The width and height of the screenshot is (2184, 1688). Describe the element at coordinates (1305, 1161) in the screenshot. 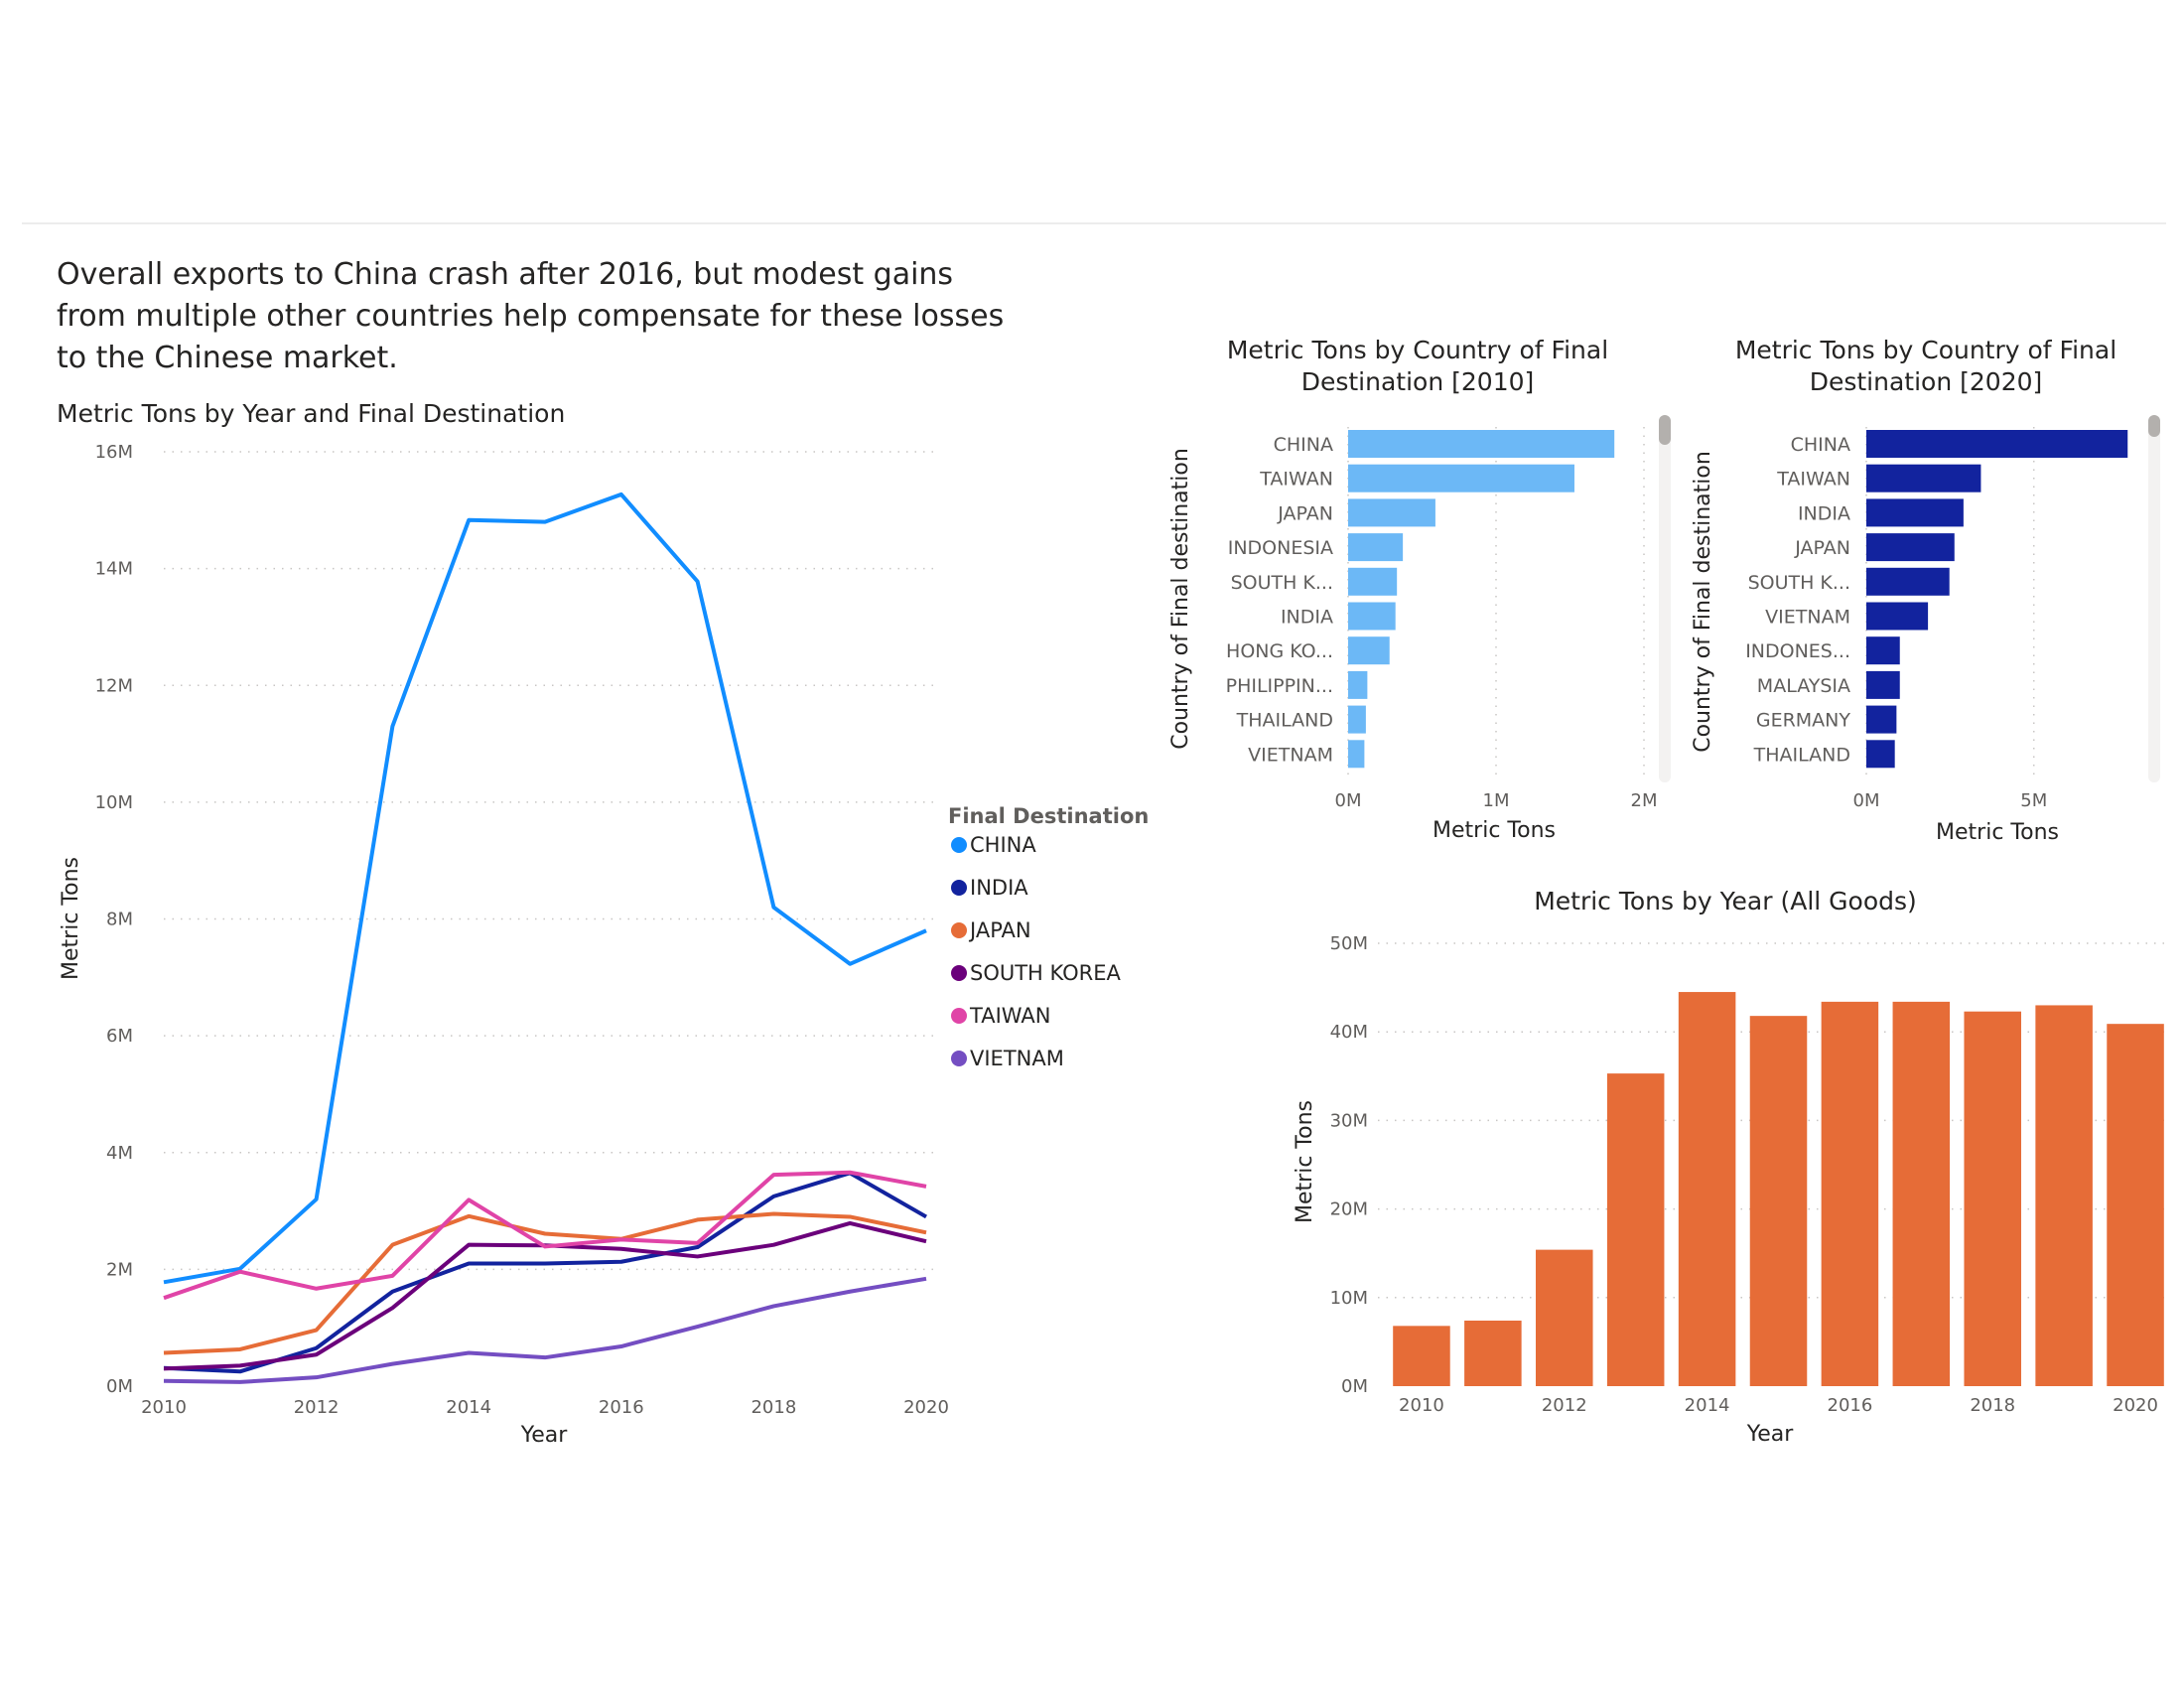

I see `column-chart-y-axis-title: Metric Tons` at that location.